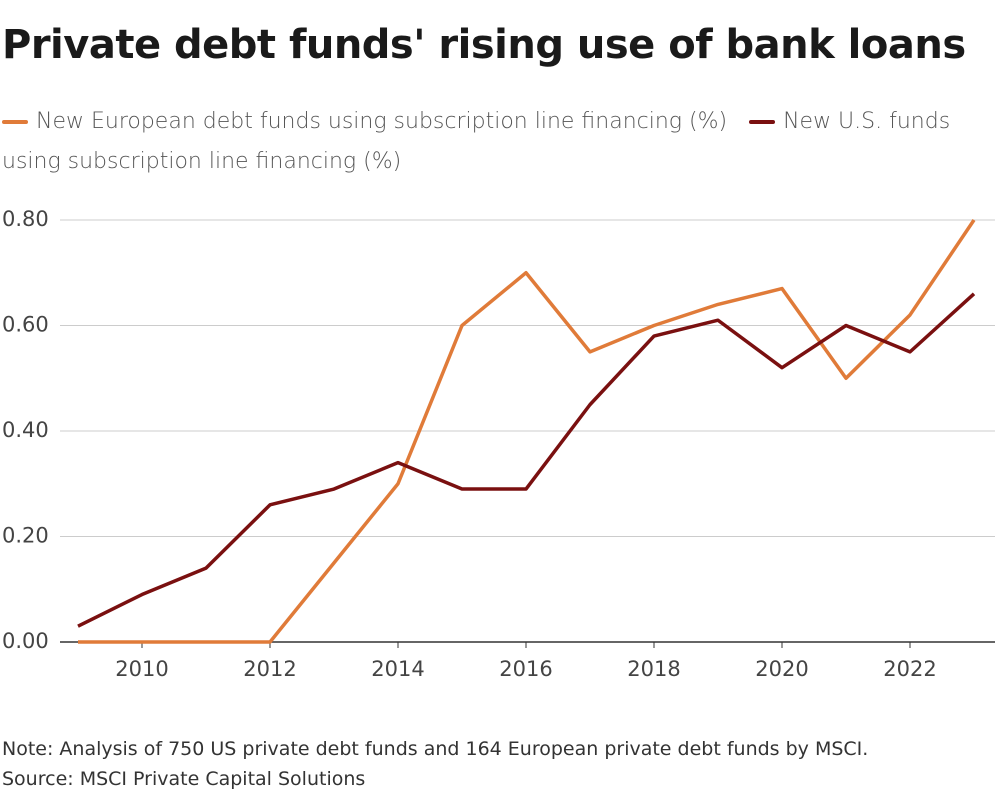  I want to click on x-tick-label: 2012, so click(269, 669).